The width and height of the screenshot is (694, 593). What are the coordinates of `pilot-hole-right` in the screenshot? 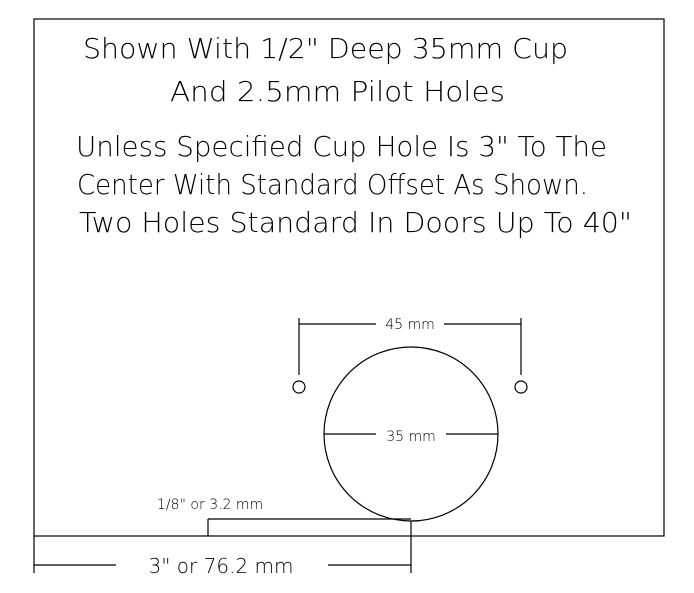 It's located at (521, 387).